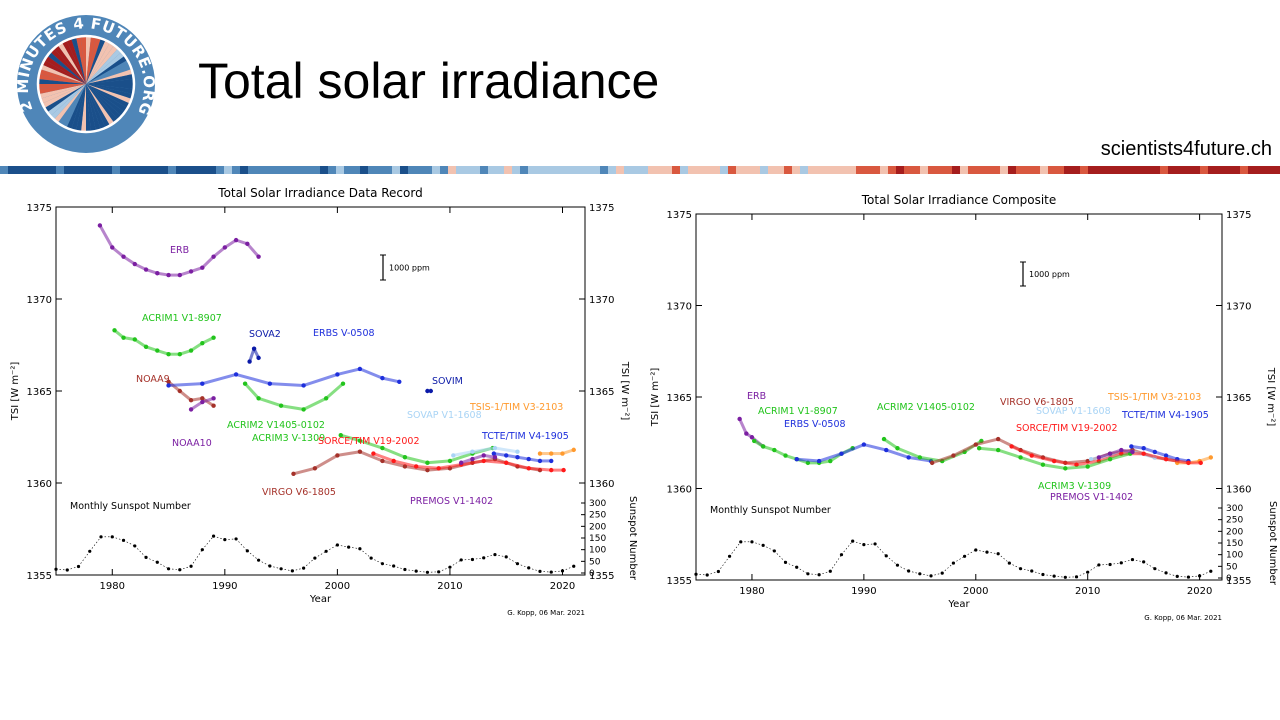 The height and width of the screenshot is (720, 1280). I want to click on y-tick-label: 1355, so click(679, 581).